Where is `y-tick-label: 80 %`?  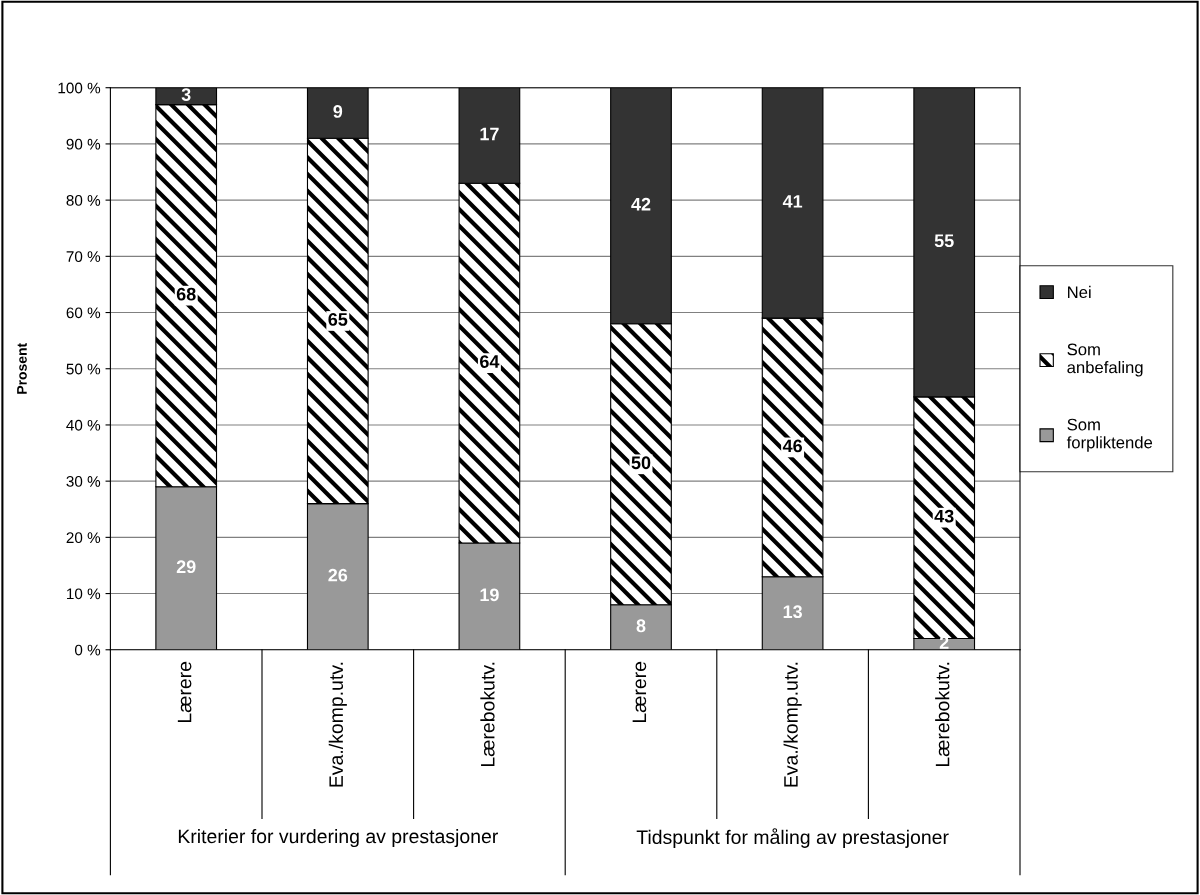 y-tick-label: 80 % is located at coordinates (83, 200).